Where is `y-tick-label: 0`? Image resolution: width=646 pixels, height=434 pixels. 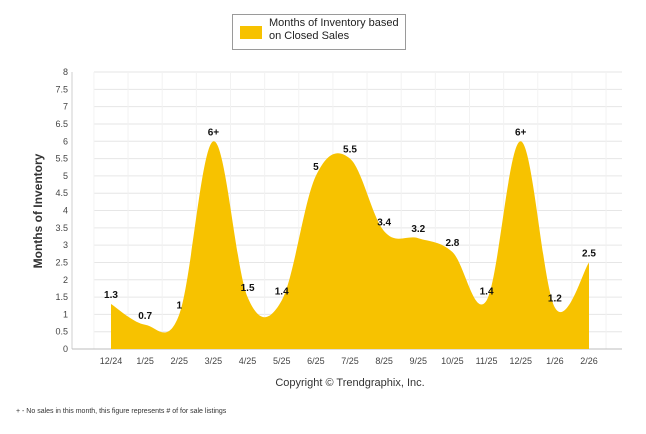 y-tick-label: 0 is located at coordinates (65, 349).